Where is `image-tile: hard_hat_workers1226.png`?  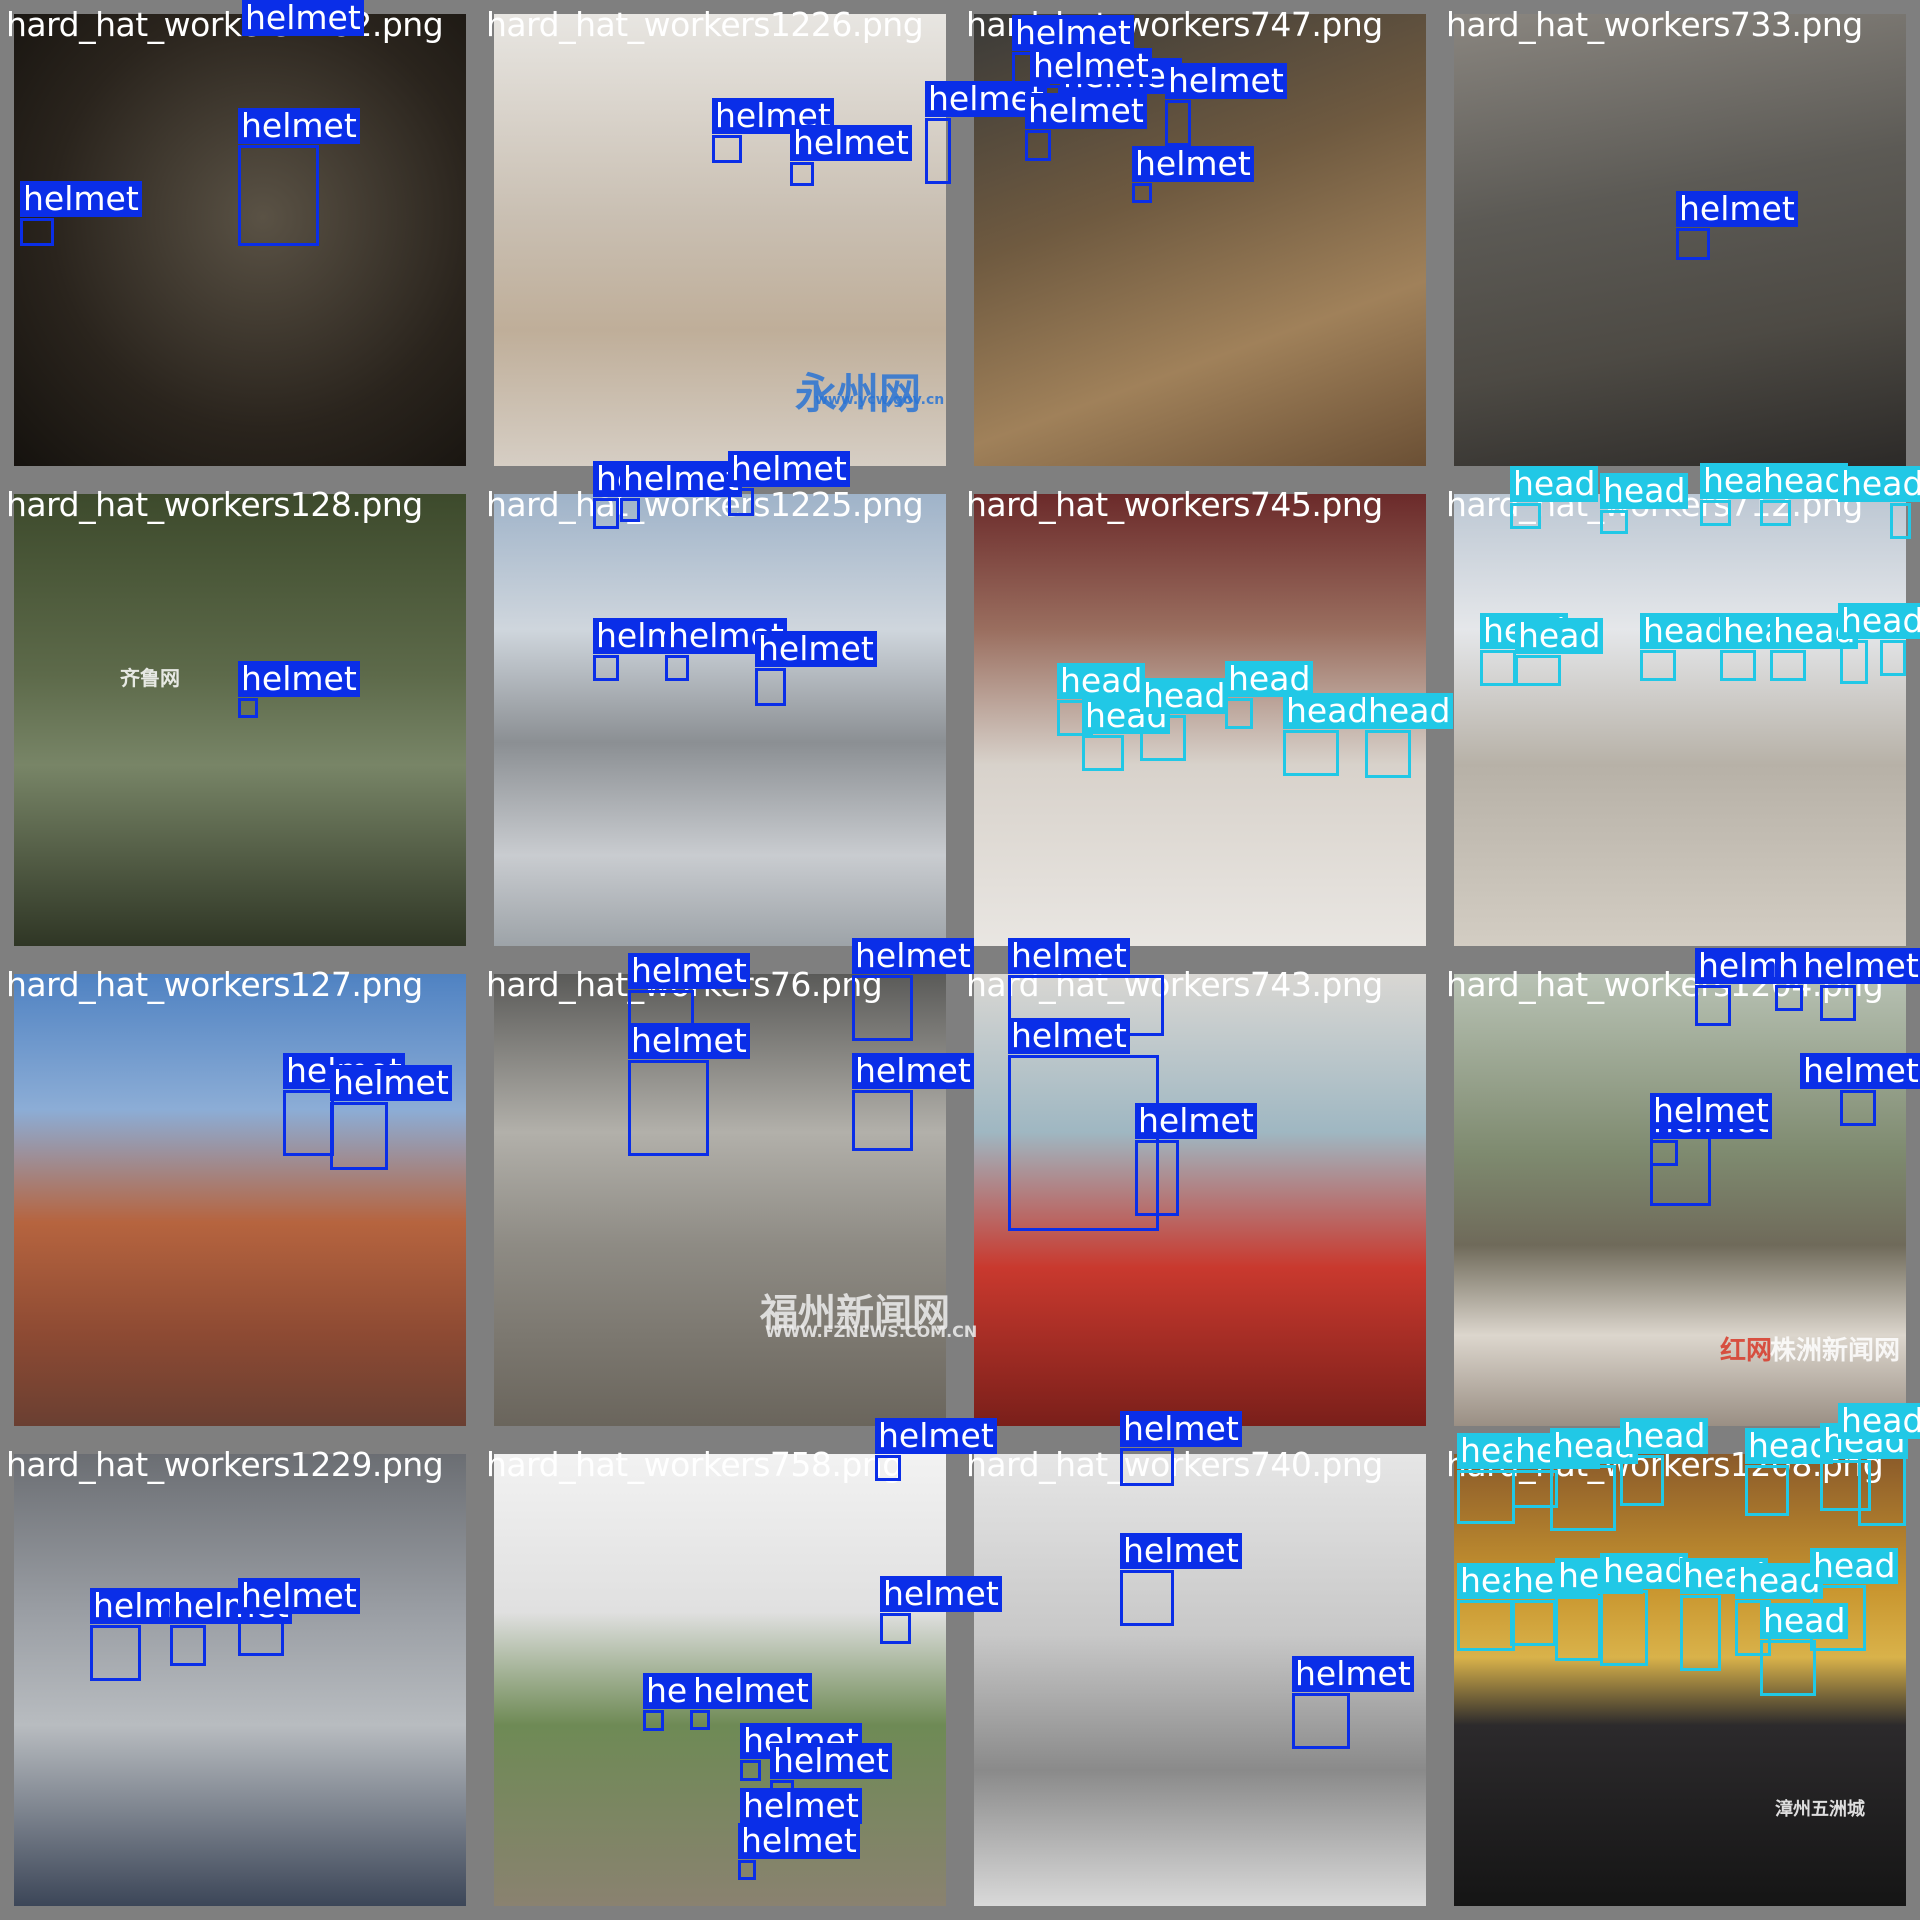
image-tile: hard_hat_workers1226.png is located at coordinates (720, 240).